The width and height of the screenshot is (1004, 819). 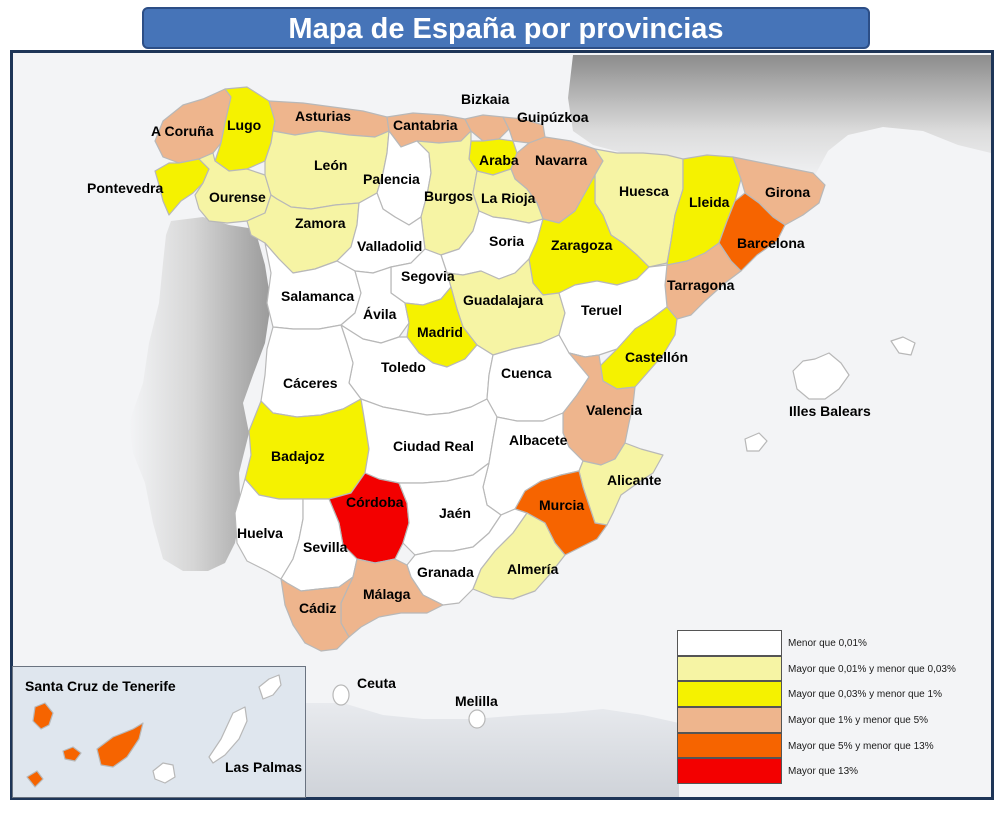 I want to click on province-illes-balears, so click(x=830, y=394).